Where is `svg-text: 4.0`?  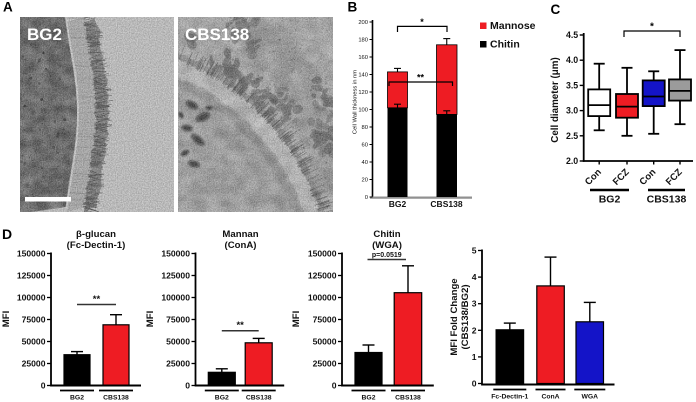 svg-text: 4.0 is located at coordinates (572, 60).